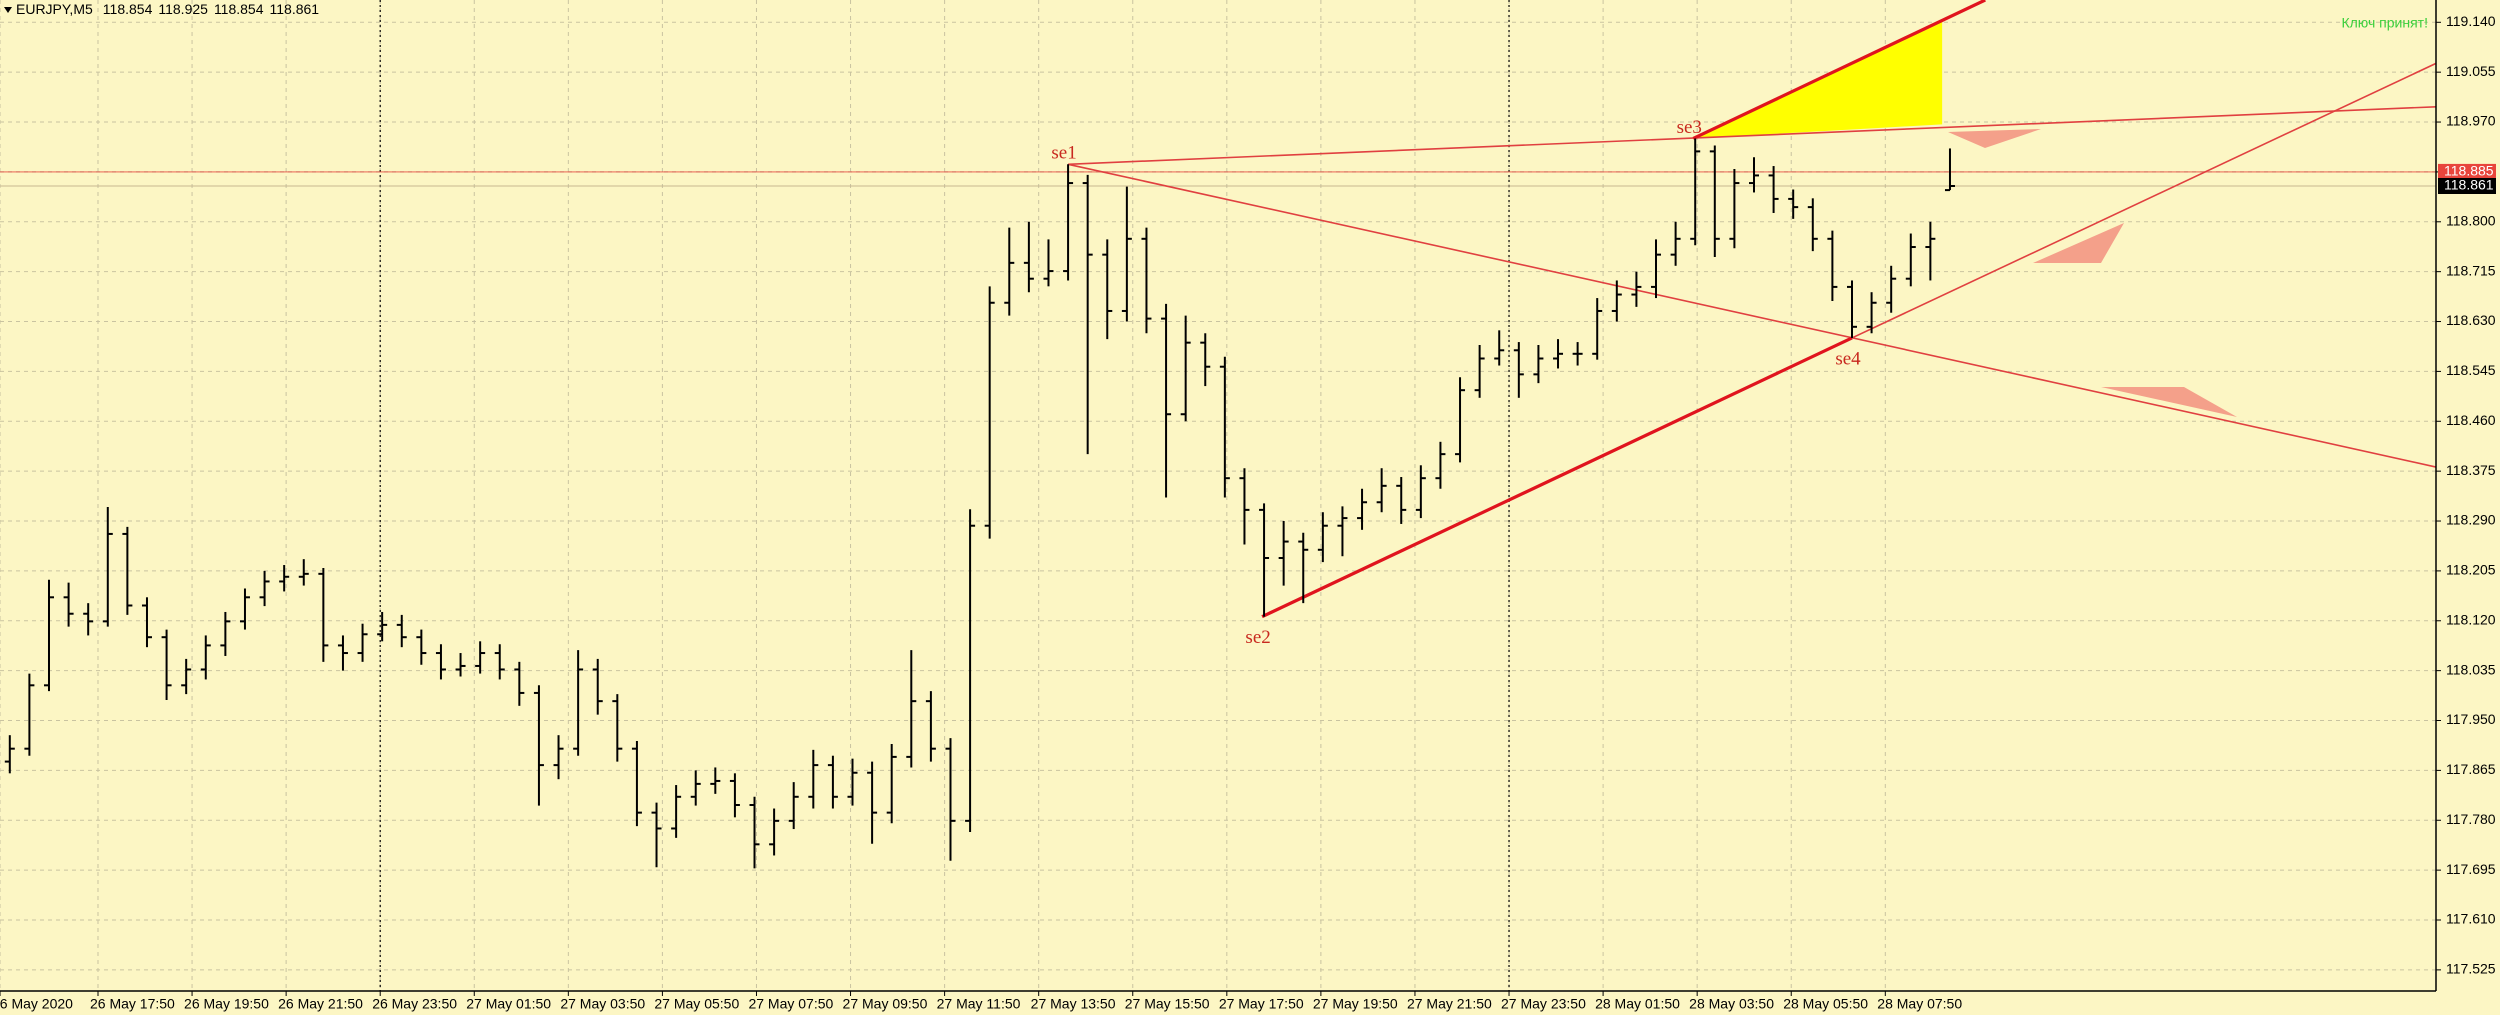 This screenshot has height=1015, width=2500. Describe the element at coordinates (226, 1004) in the screenshot. I see `x-tick-label: 26 May 19:50` at that location.